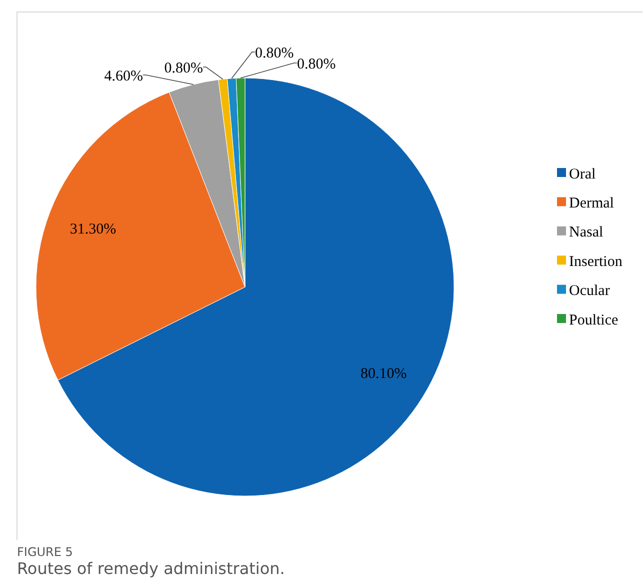  What do you see at coordinates (45, 552) in the screenshot?
I see `caption: FIGURE 5` at bounding box center [45, 552].